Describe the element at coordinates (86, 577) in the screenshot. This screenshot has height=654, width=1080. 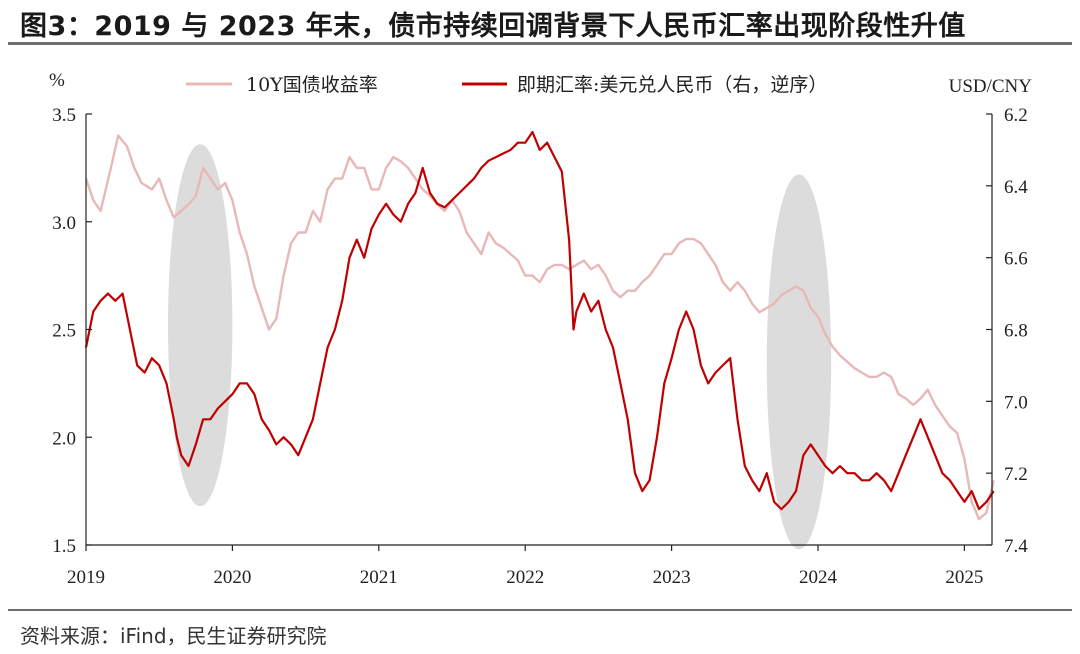
I see `x-tick-label: 2019` at that location.